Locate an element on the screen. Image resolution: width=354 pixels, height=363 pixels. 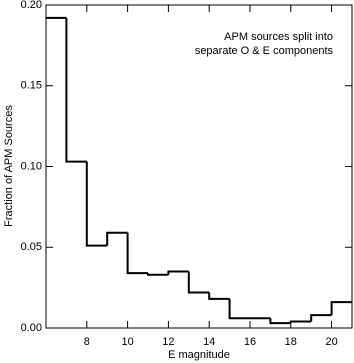
x-tick-label: 14 is located at coordinates (209, 342).